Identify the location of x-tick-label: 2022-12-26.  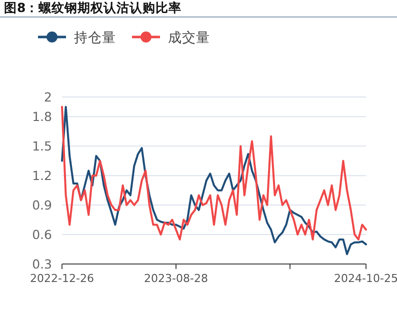
(62, 278).